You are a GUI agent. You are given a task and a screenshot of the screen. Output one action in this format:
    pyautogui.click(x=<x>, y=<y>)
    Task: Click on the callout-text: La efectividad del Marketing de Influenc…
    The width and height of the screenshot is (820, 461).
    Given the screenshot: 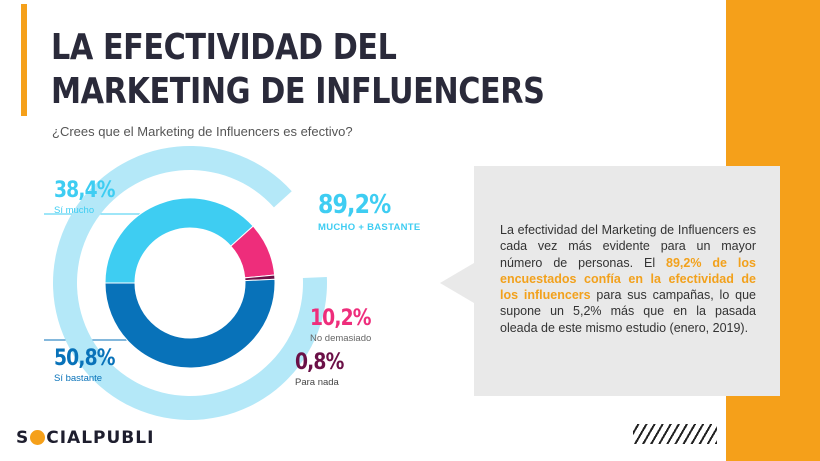 What is the action you would take?
    pyautogui.click(x=628, y=279)
    